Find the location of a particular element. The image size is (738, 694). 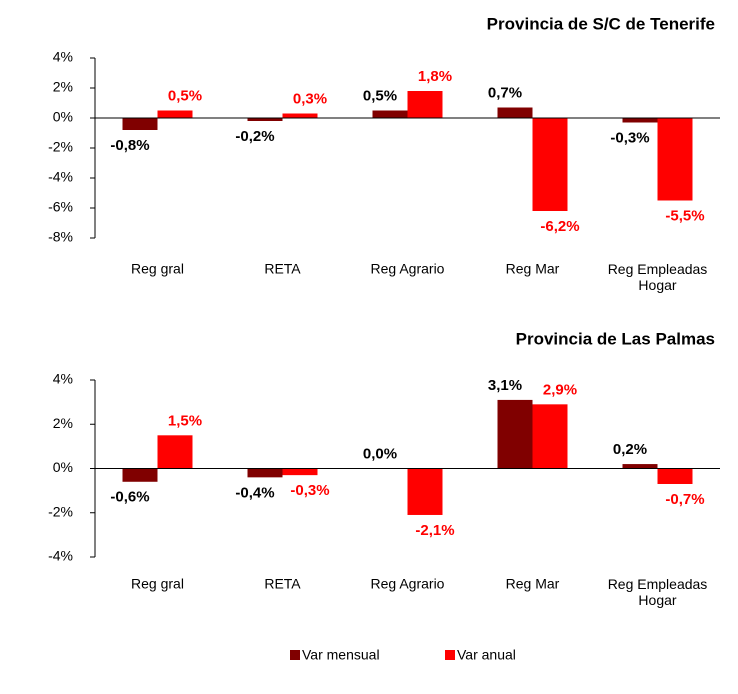

legend-label: Var mensual is located at coordinates (341, 655).